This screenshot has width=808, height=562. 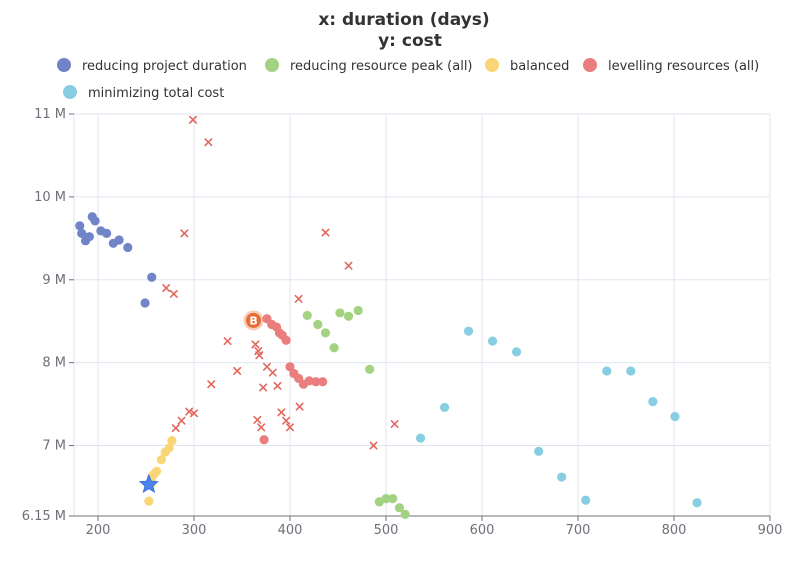 I want to click on legend-label: minimizing total cost, so click(x=156, y=93).